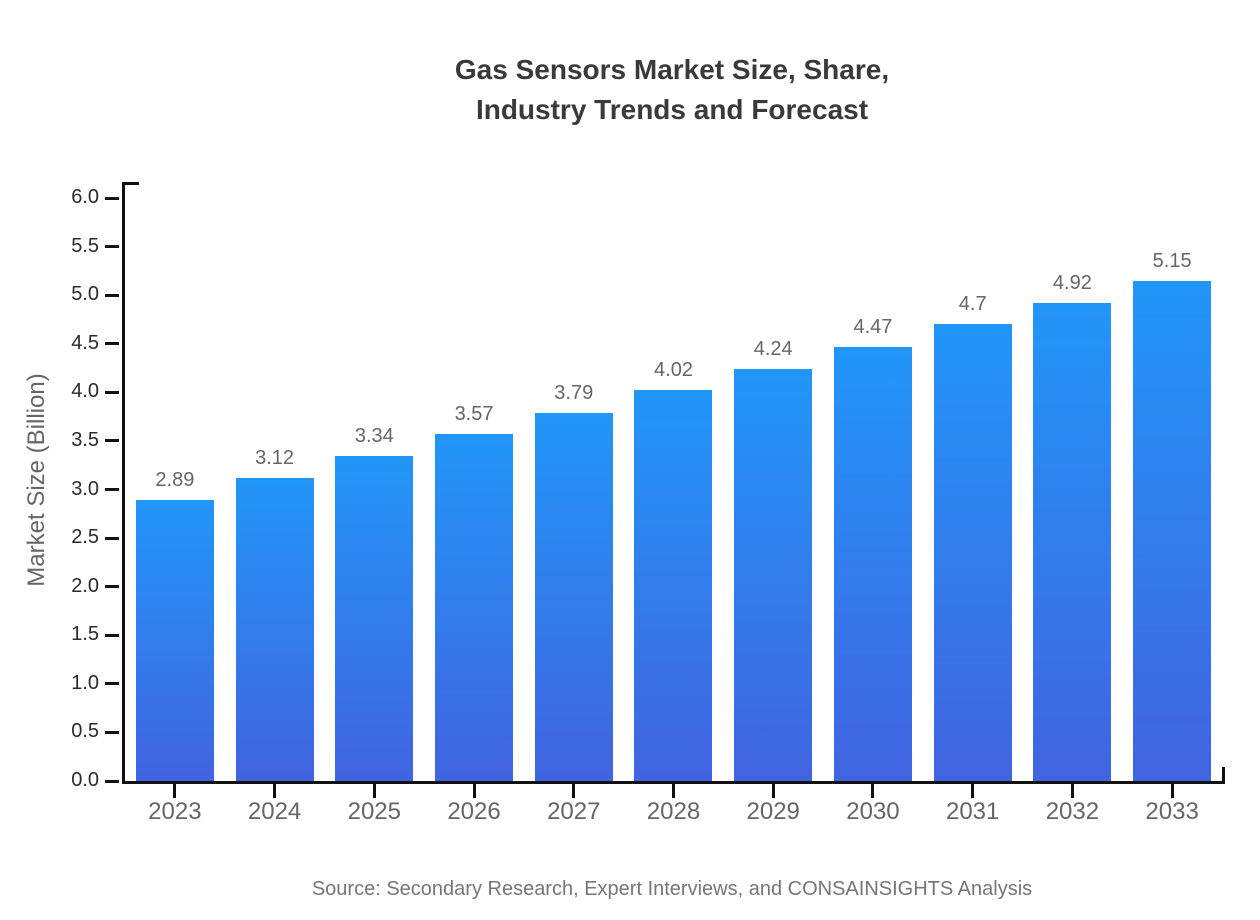 The width and height of the screenshot is (1260, 920). I want to click on bar-value-label: 3.57, so click(474, 414).